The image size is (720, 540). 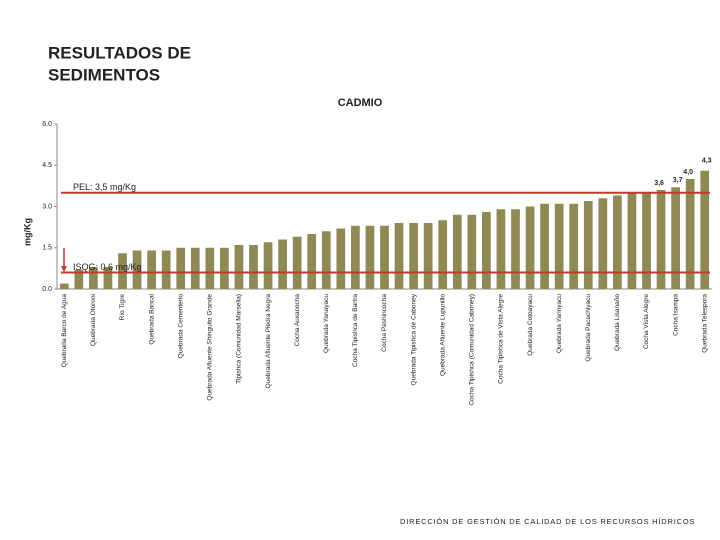 I want to click on threshold-label: ISQG: 0,6 mg/Kg, so click(x=107, y=267).